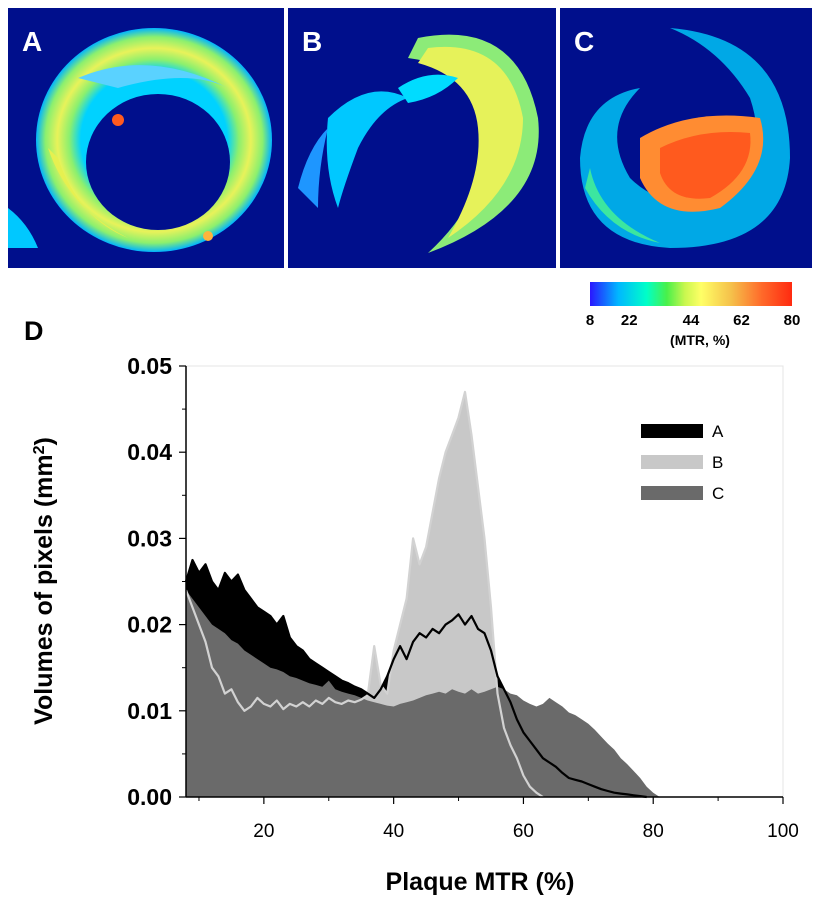  Describe the element at coordinates (590, 320) in the screenshot. I see `colorbar-tick-label: 8` at that location.